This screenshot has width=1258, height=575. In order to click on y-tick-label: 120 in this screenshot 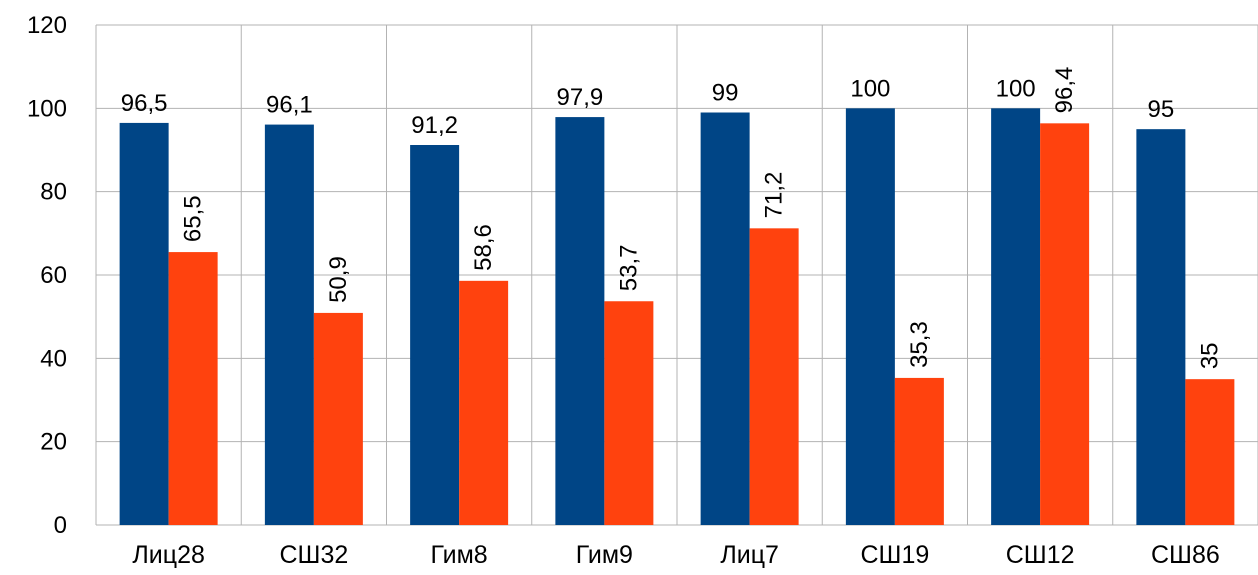, I will do `click(47, 25)`.